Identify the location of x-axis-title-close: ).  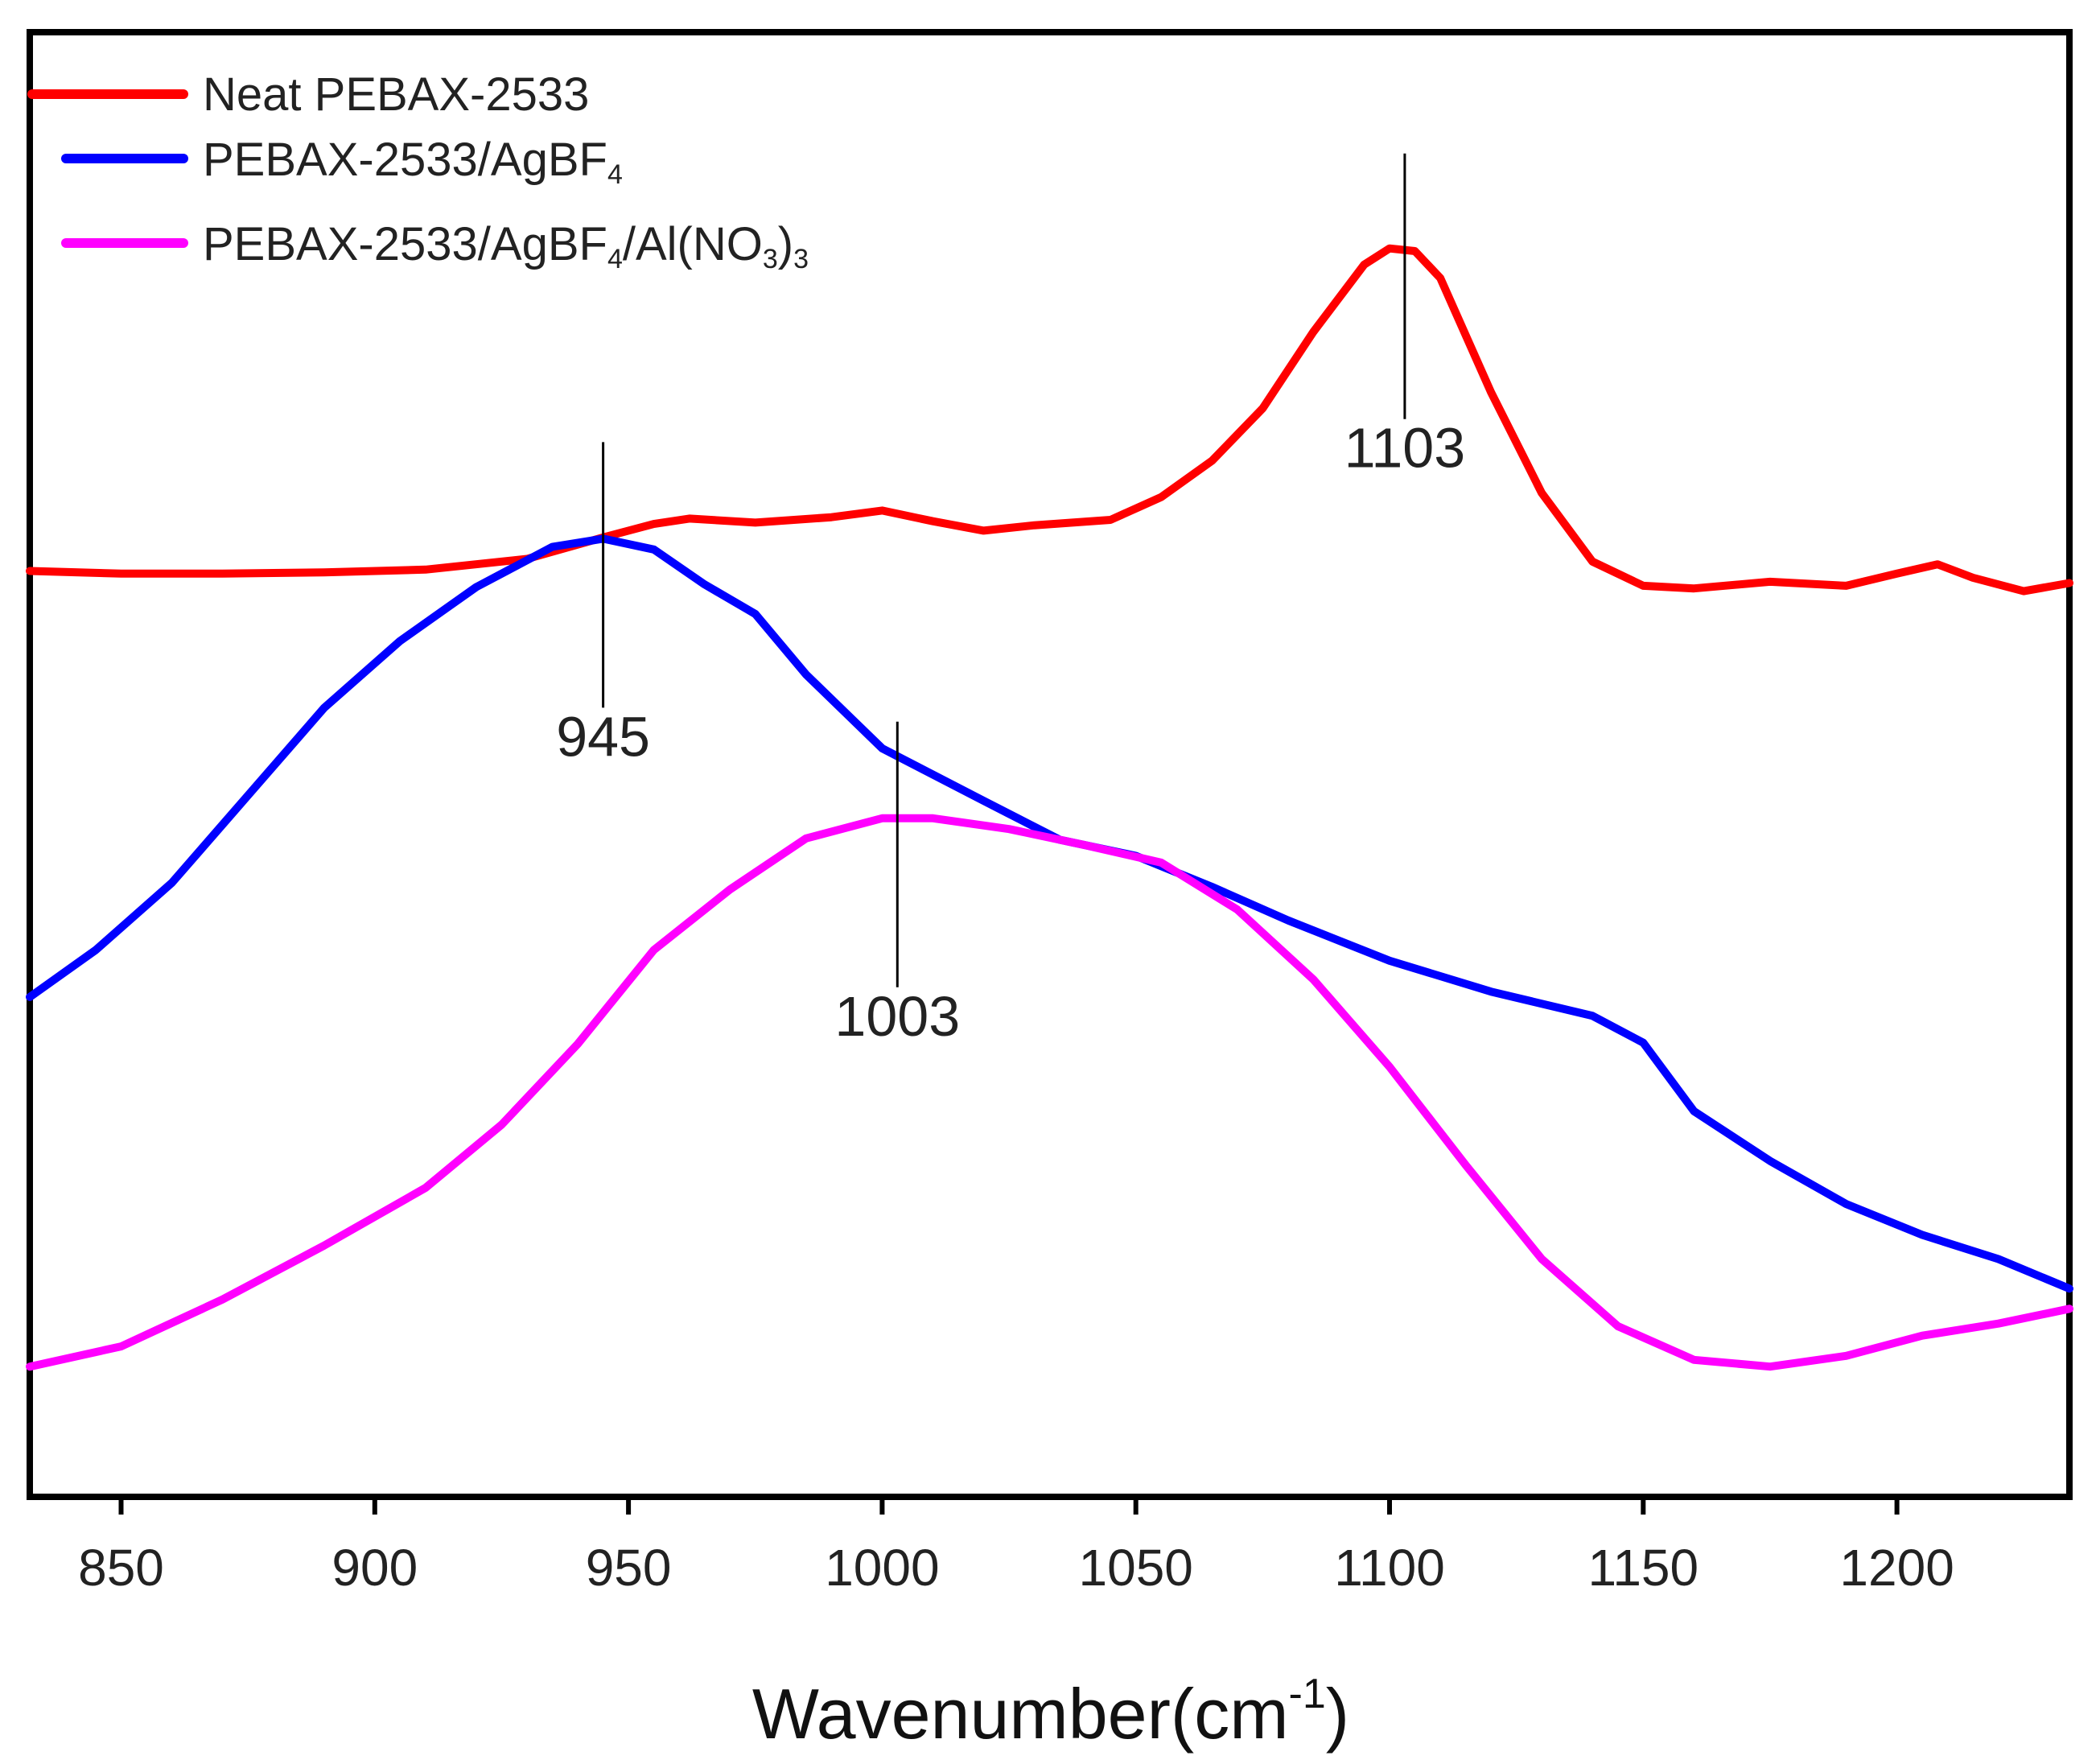
(1337, 1714).